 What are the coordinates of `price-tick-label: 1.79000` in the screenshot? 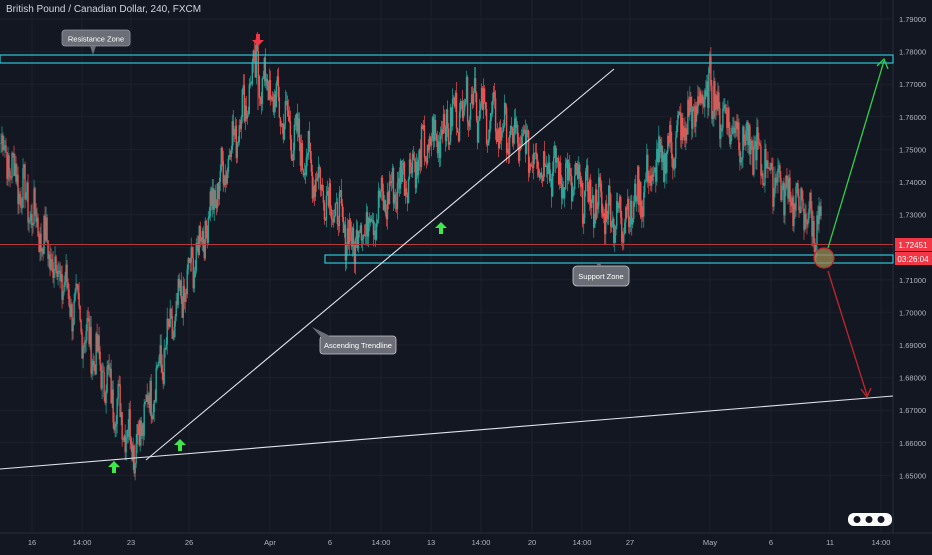 It's located at (912, 19).